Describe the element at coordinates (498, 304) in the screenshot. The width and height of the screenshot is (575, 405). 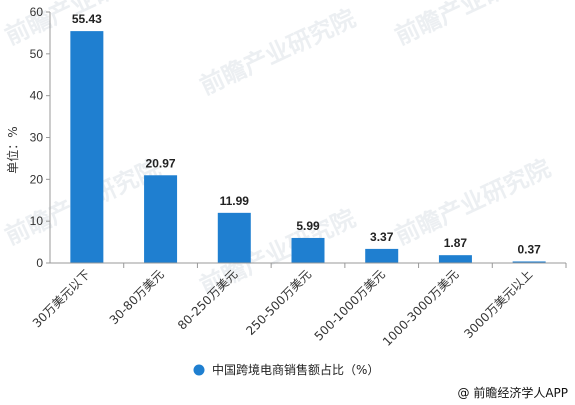
I see `x-category-label: 3000万美元以上` at that location.